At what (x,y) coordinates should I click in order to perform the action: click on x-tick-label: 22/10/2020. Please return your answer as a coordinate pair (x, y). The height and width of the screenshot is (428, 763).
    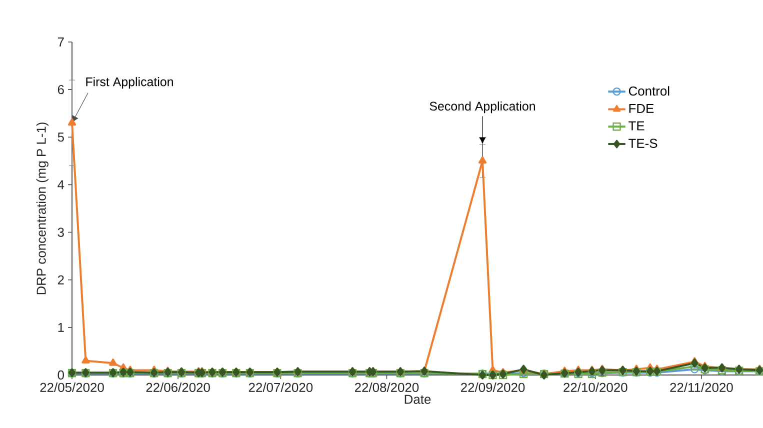
    Looking at the image, I should click on (596, 387).